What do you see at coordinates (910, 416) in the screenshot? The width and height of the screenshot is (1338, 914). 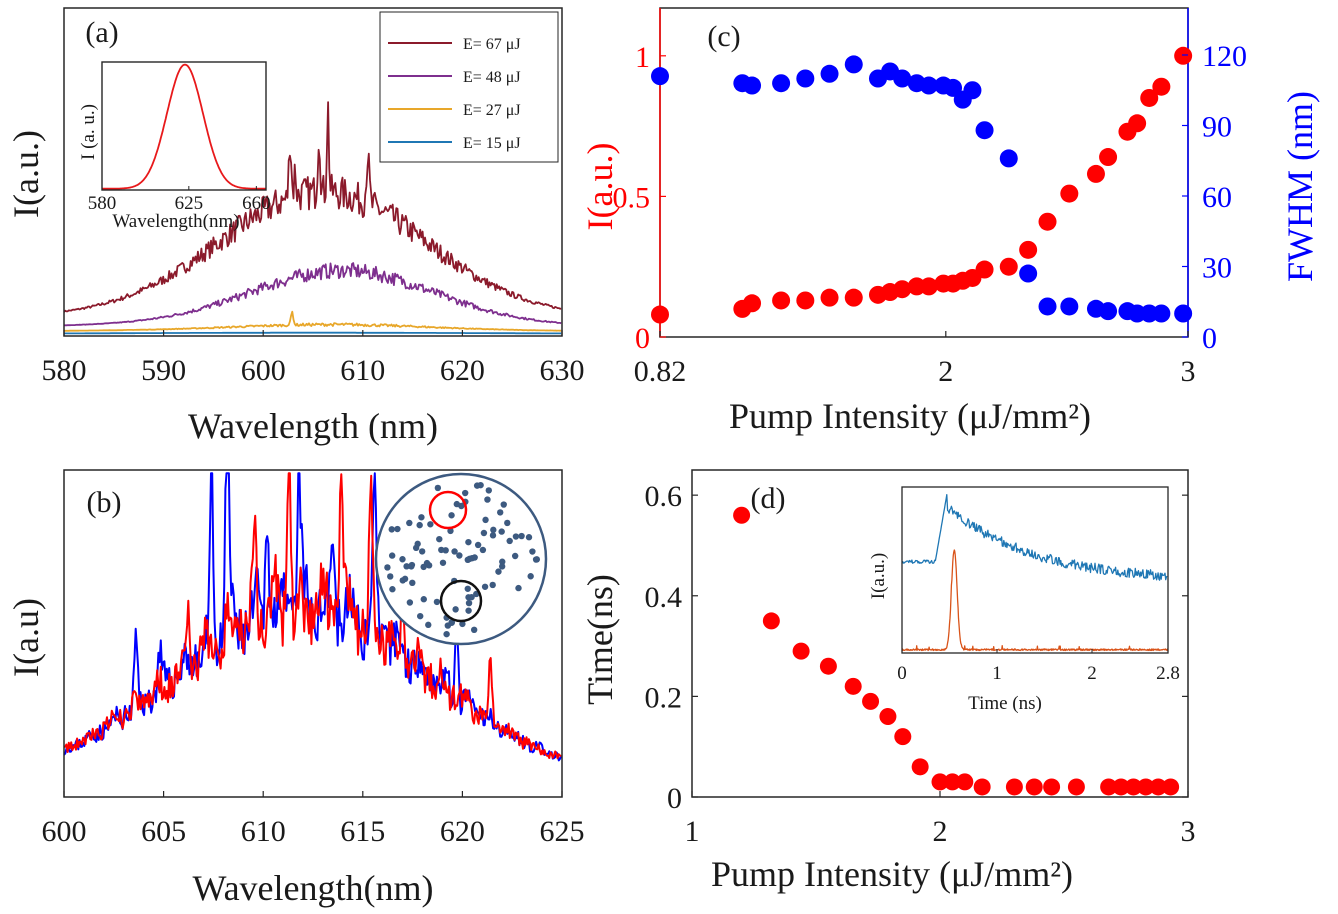 I see `x-axis-label: Pump Intensity (μJ/mm²)` at bounding box center [910, 416].